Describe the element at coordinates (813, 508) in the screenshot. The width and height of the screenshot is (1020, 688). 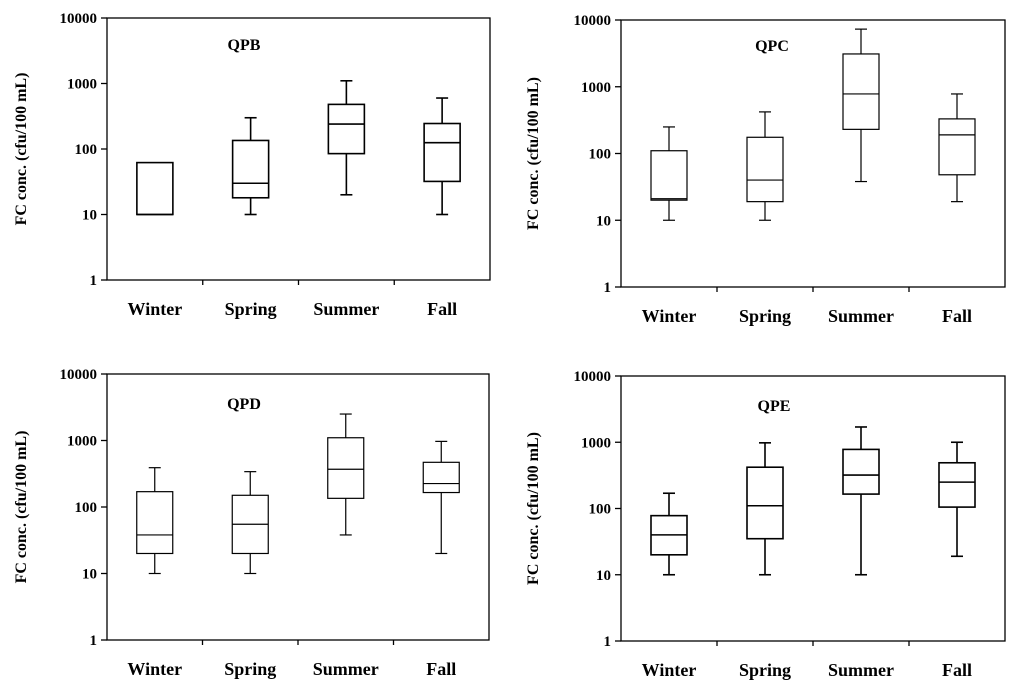
I see `plot-area-frame` at that location.